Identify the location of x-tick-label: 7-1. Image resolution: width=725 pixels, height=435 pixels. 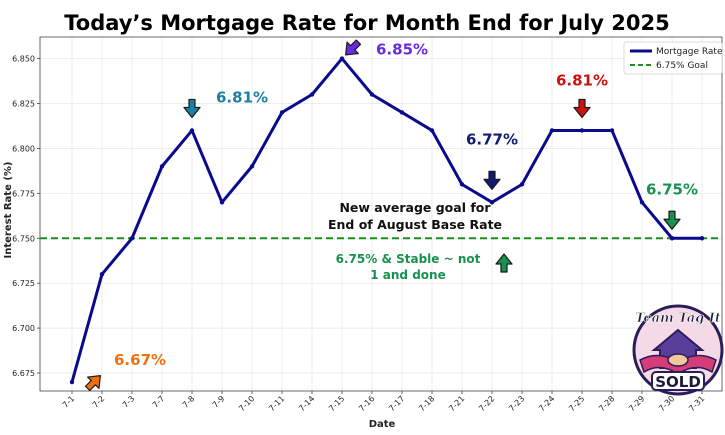
(69, 402).